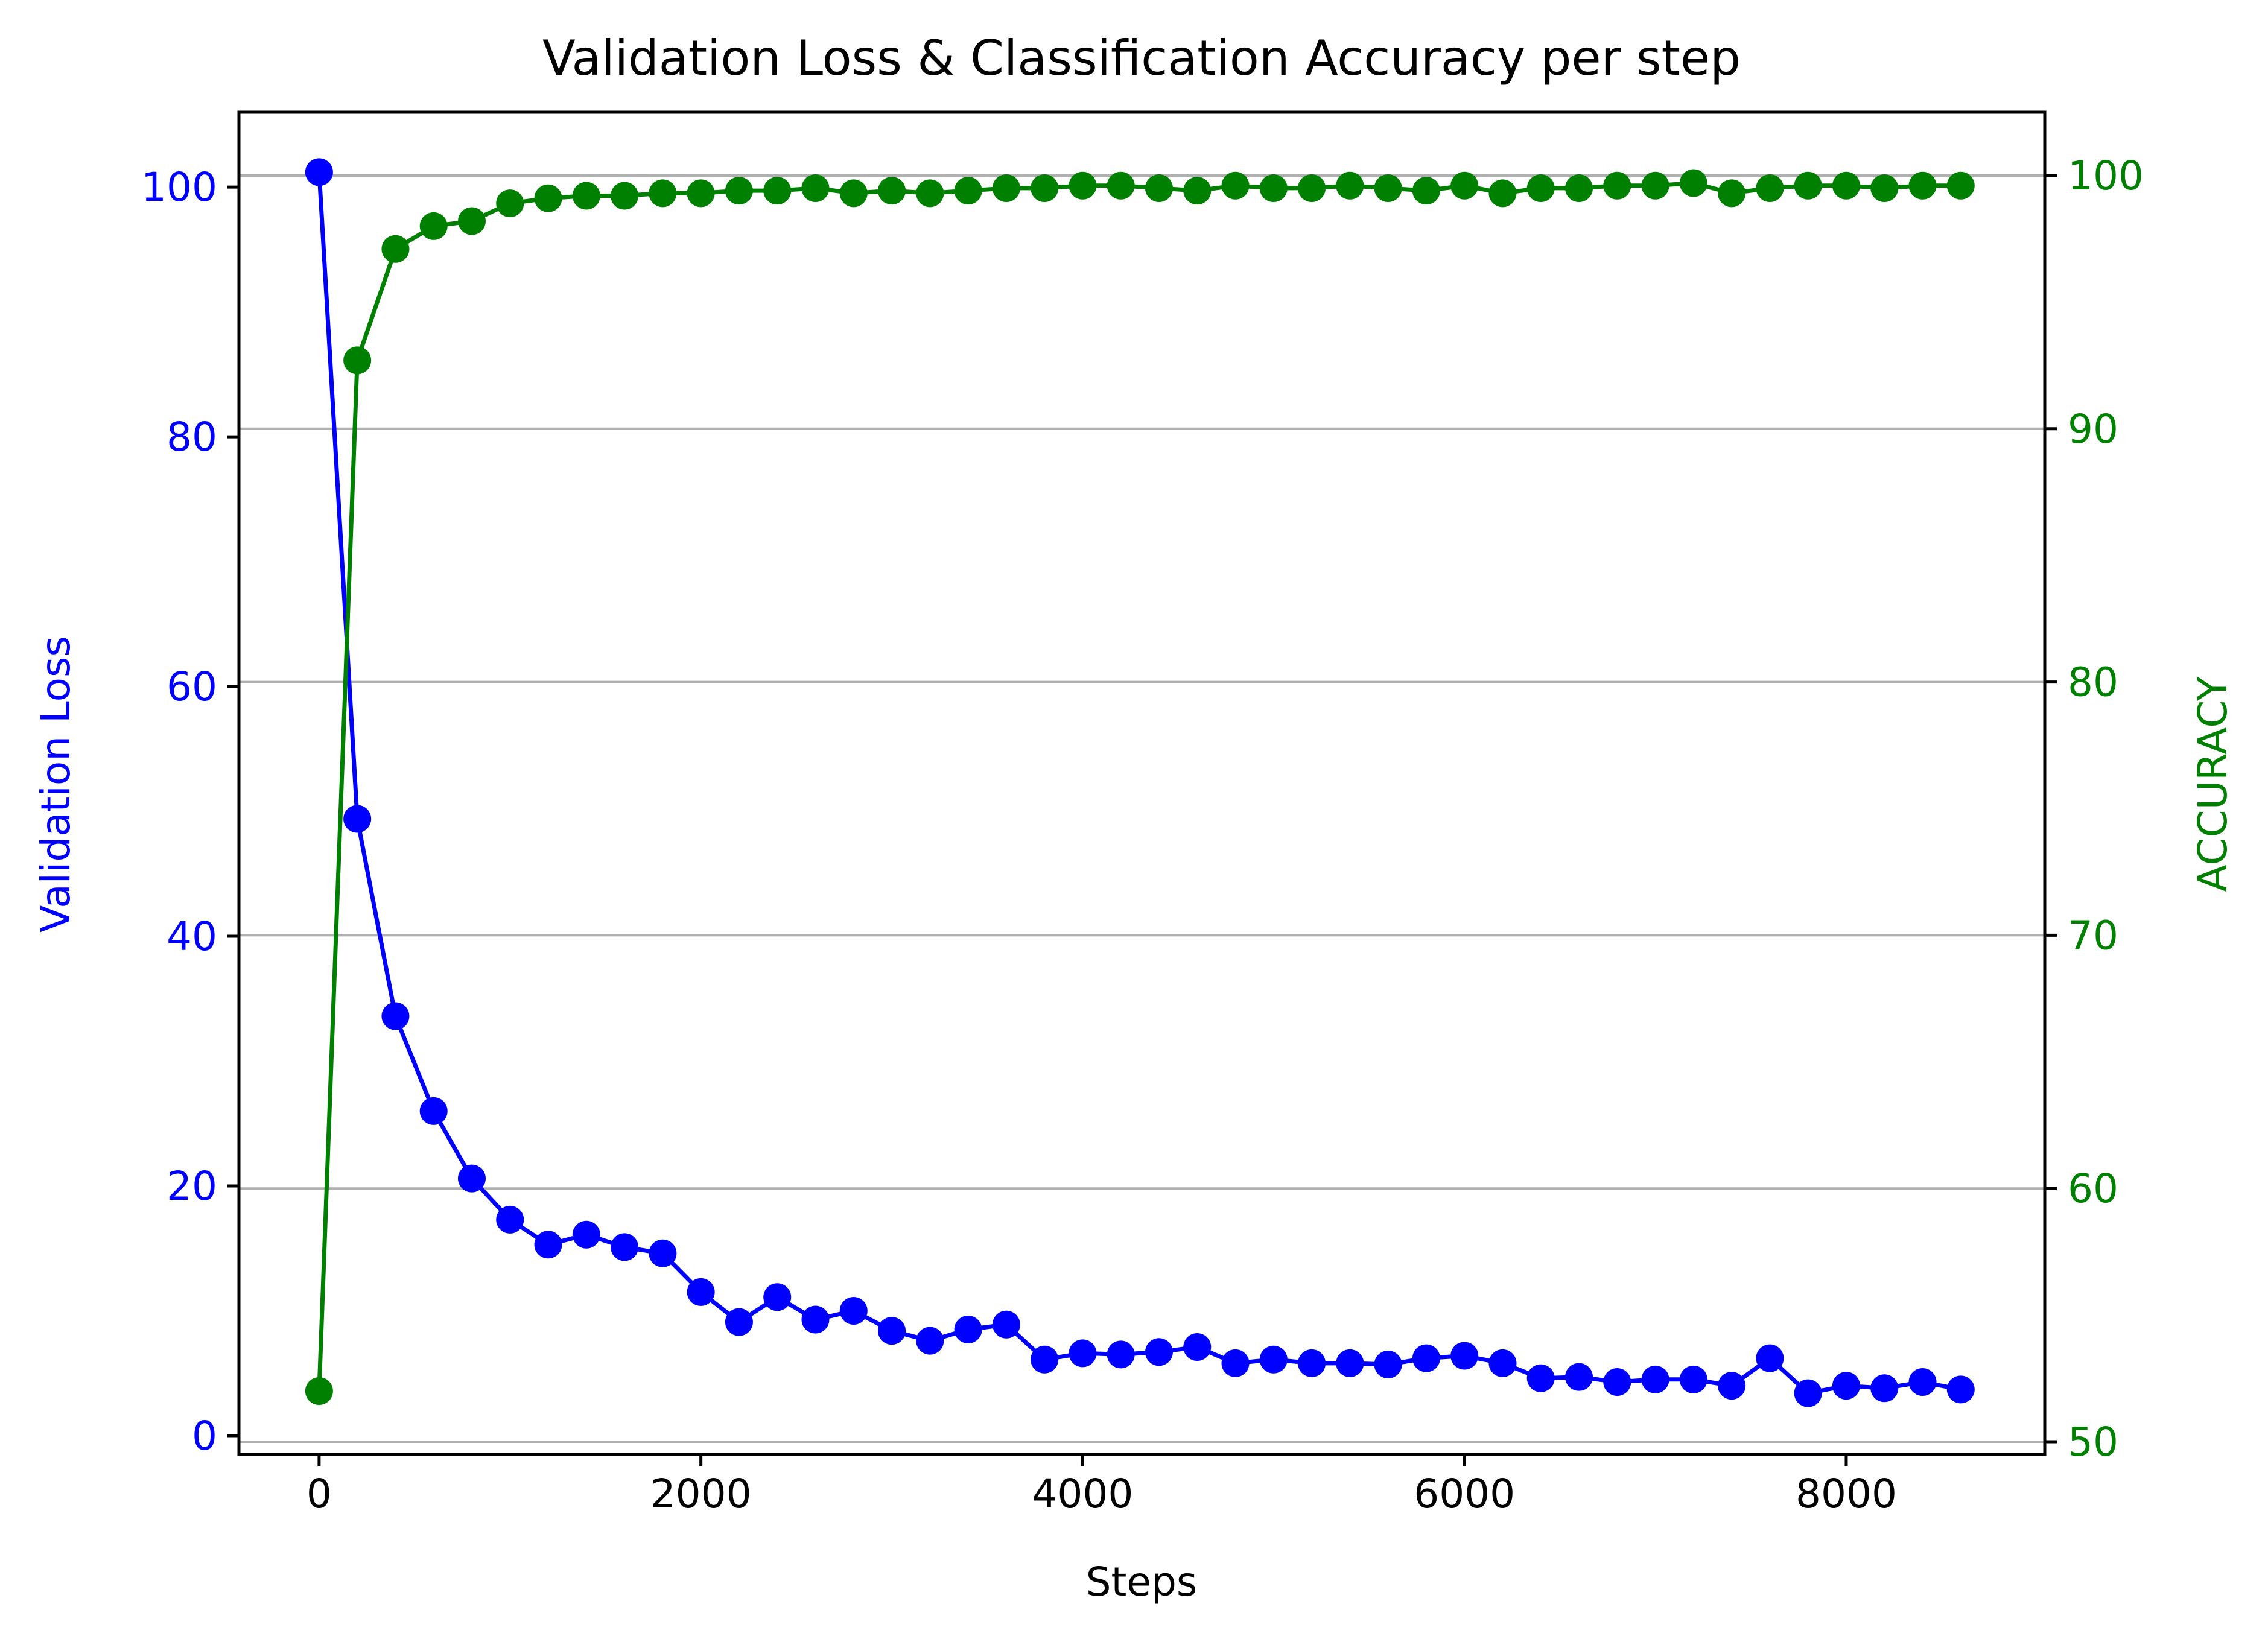 The width and height of the screenshot is (2268, 1642). I want to click on y-left-tick-label: 0, so click(205, 1436).